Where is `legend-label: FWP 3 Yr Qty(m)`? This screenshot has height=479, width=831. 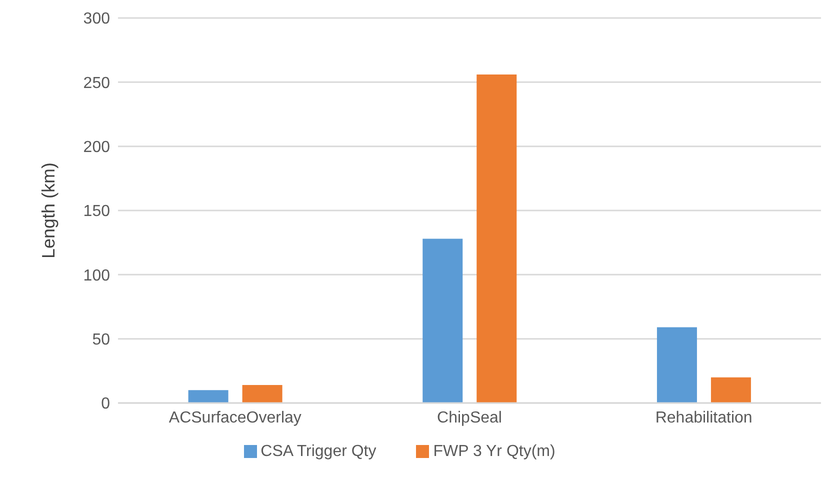 legend-label: FWP 3 Yr Qty(m) is located at coordinates (494, 451).